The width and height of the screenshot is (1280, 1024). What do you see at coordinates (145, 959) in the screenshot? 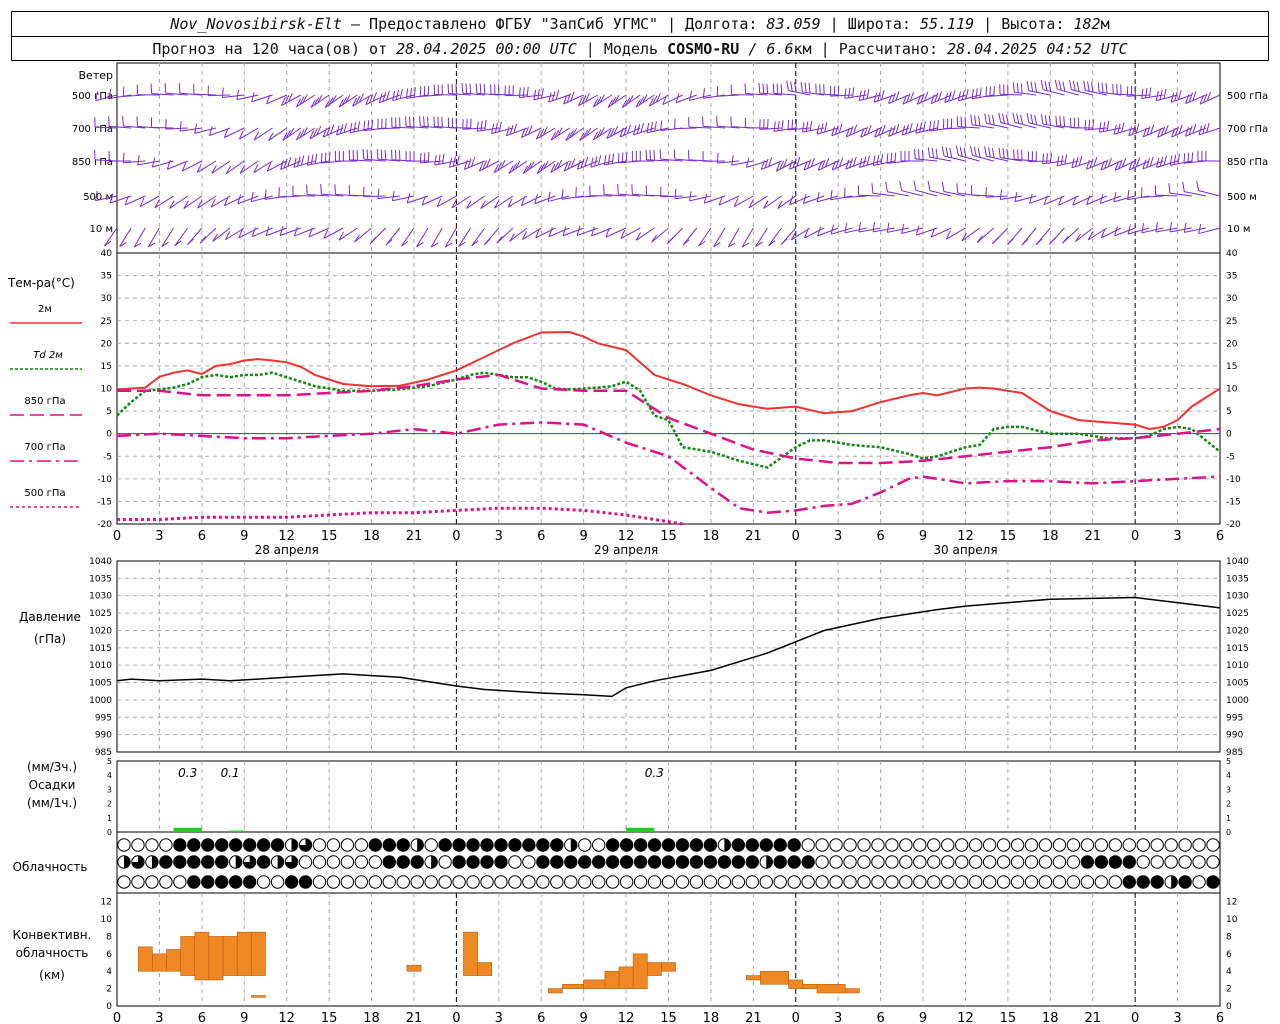
I see `conv-bar` at bounding box center [145, 959].